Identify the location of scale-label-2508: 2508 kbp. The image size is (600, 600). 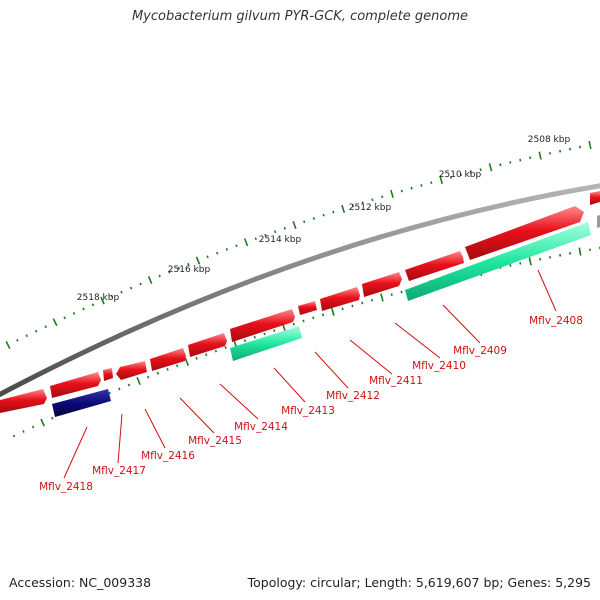
(549, 140).